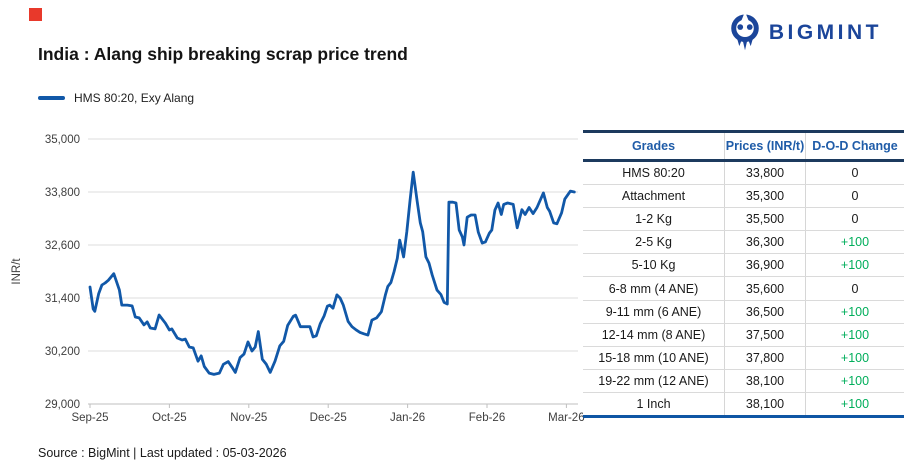 This screenshot has width=904, height=471. I want to click on chart-legend: HMS 80:20, Exy Alang, so click(116, 98).